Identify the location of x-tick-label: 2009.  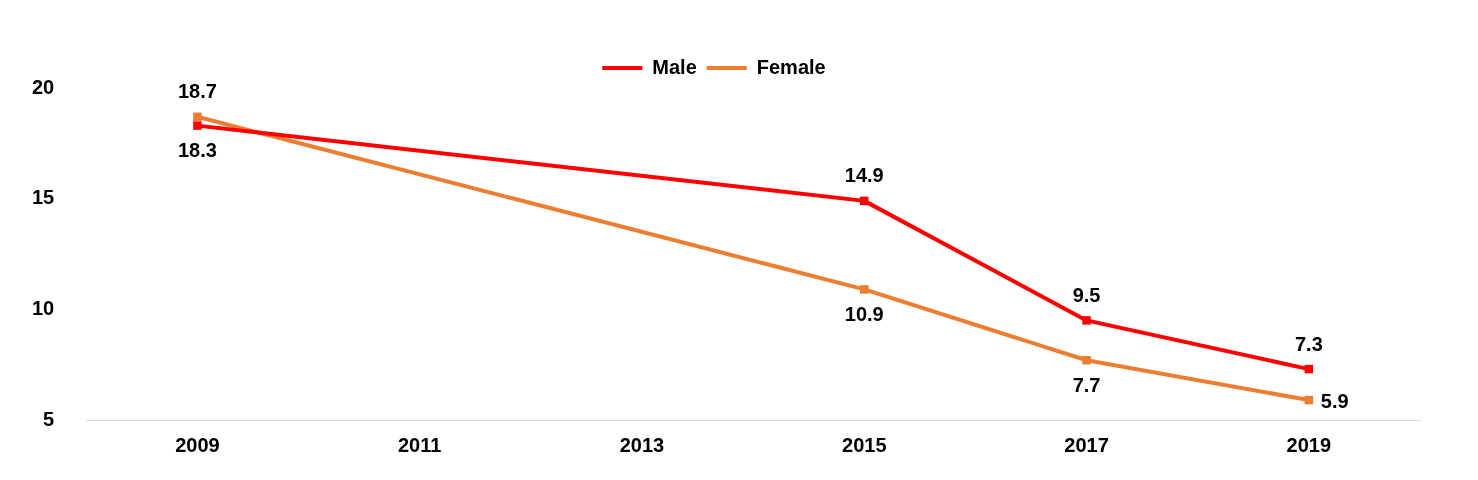
(197, 444).